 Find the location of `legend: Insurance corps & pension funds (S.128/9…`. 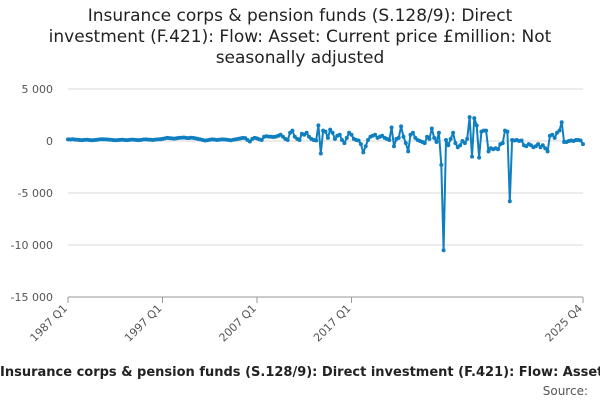

legend: Insurance corps & pension funds (S.128/9… is located at coordinates (300, 374).